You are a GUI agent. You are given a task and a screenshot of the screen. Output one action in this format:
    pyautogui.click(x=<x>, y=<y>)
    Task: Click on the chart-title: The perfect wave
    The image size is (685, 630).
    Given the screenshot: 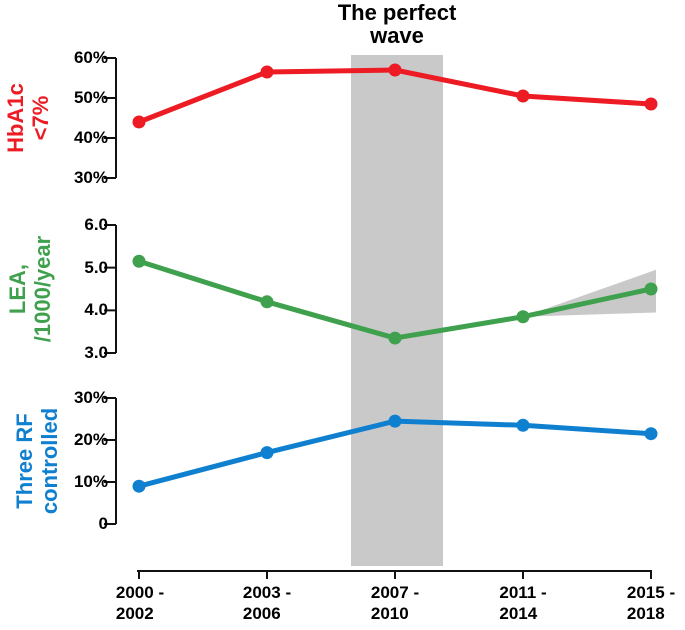 What is the action you would take?
    pyautogui.click(x=397, y=24)
    